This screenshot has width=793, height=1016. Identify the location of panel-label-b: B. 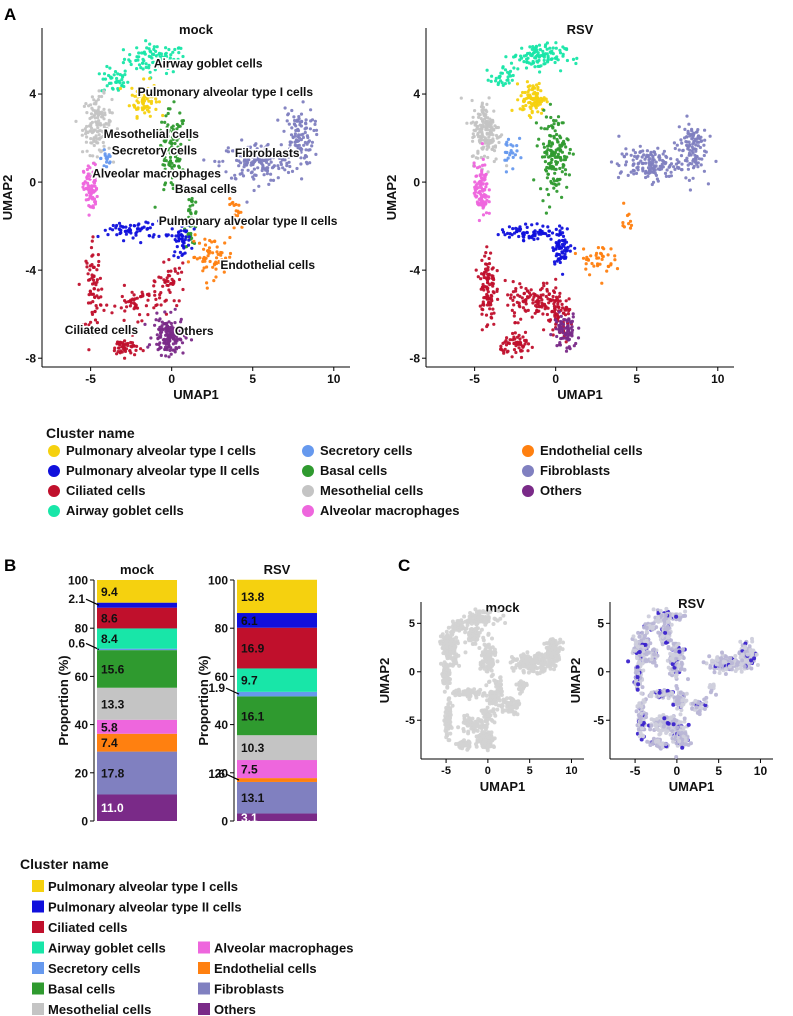
(10, 565).